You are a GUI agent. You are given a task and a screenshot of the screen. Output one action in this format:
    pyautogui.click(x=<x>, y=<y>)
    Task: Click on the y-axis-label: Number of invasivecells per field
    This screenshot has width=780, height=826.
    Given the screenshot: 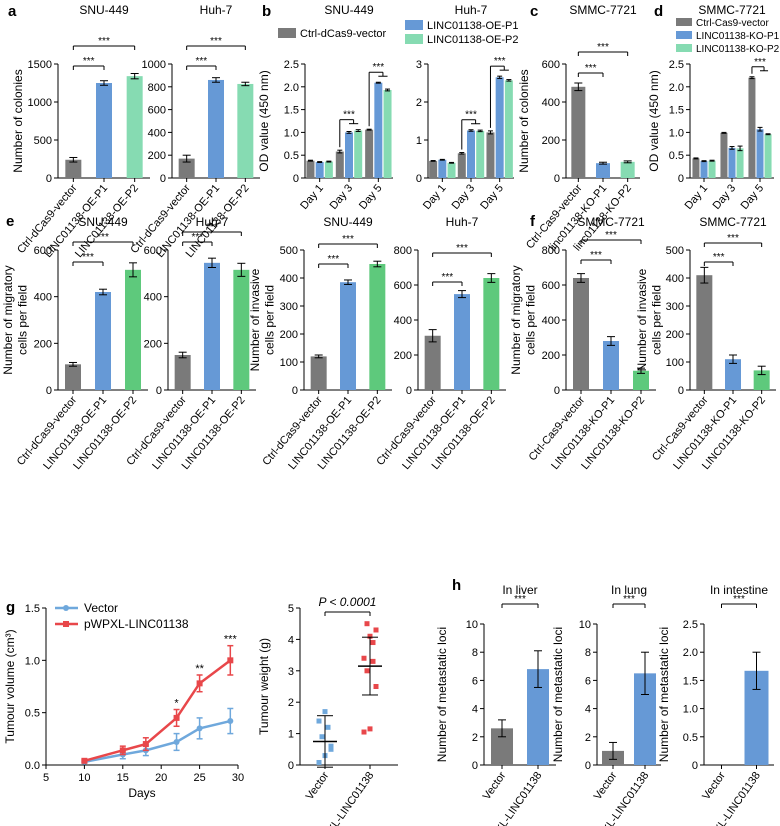 What is the action you would take?
    pyautogui.click(x=649, y=319)
    